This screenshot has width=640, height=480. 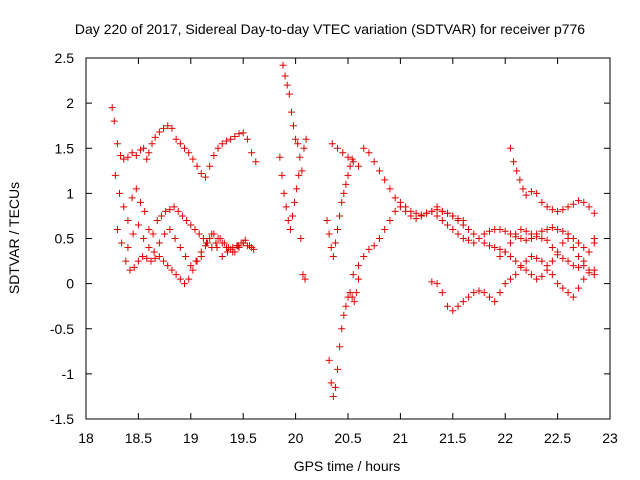 What do you see at coordinates (505, 438) in the screenshot?
I see `x-tick-label: 22` at bounding box center [505, 438].